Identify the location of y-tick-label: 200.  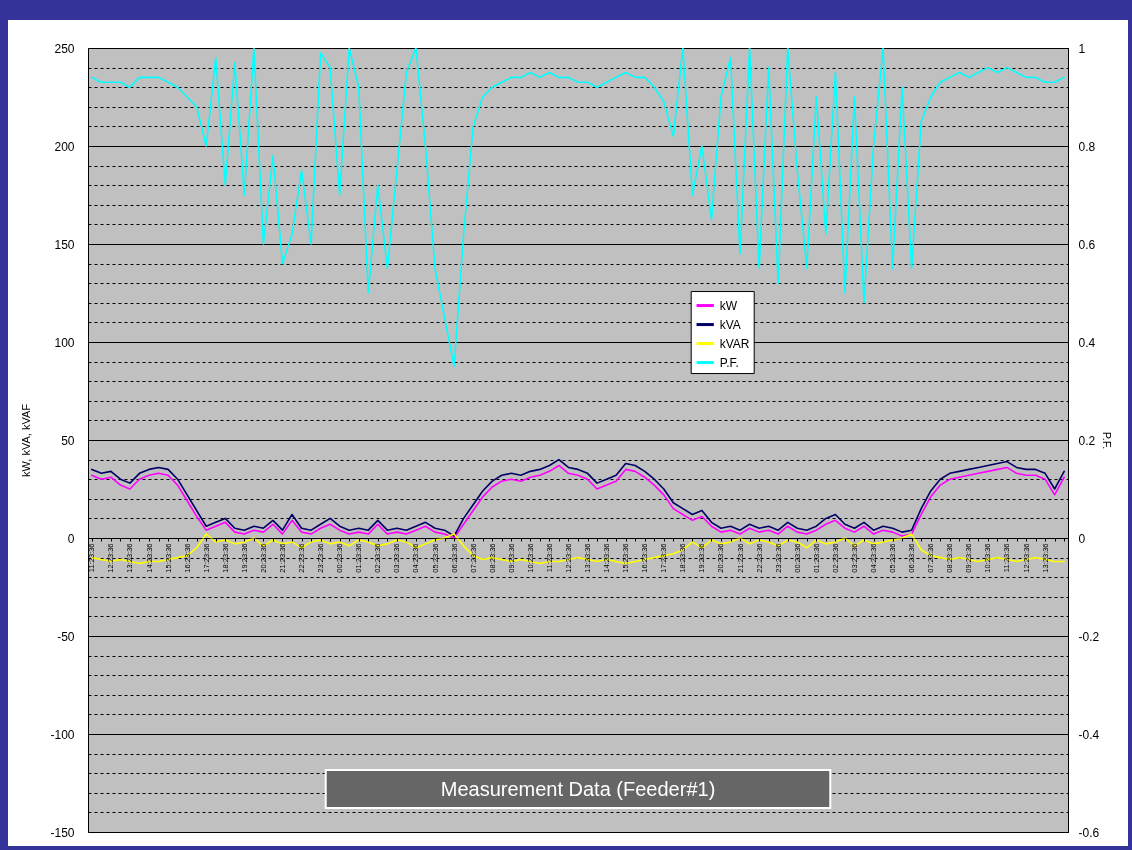
(64, 146).